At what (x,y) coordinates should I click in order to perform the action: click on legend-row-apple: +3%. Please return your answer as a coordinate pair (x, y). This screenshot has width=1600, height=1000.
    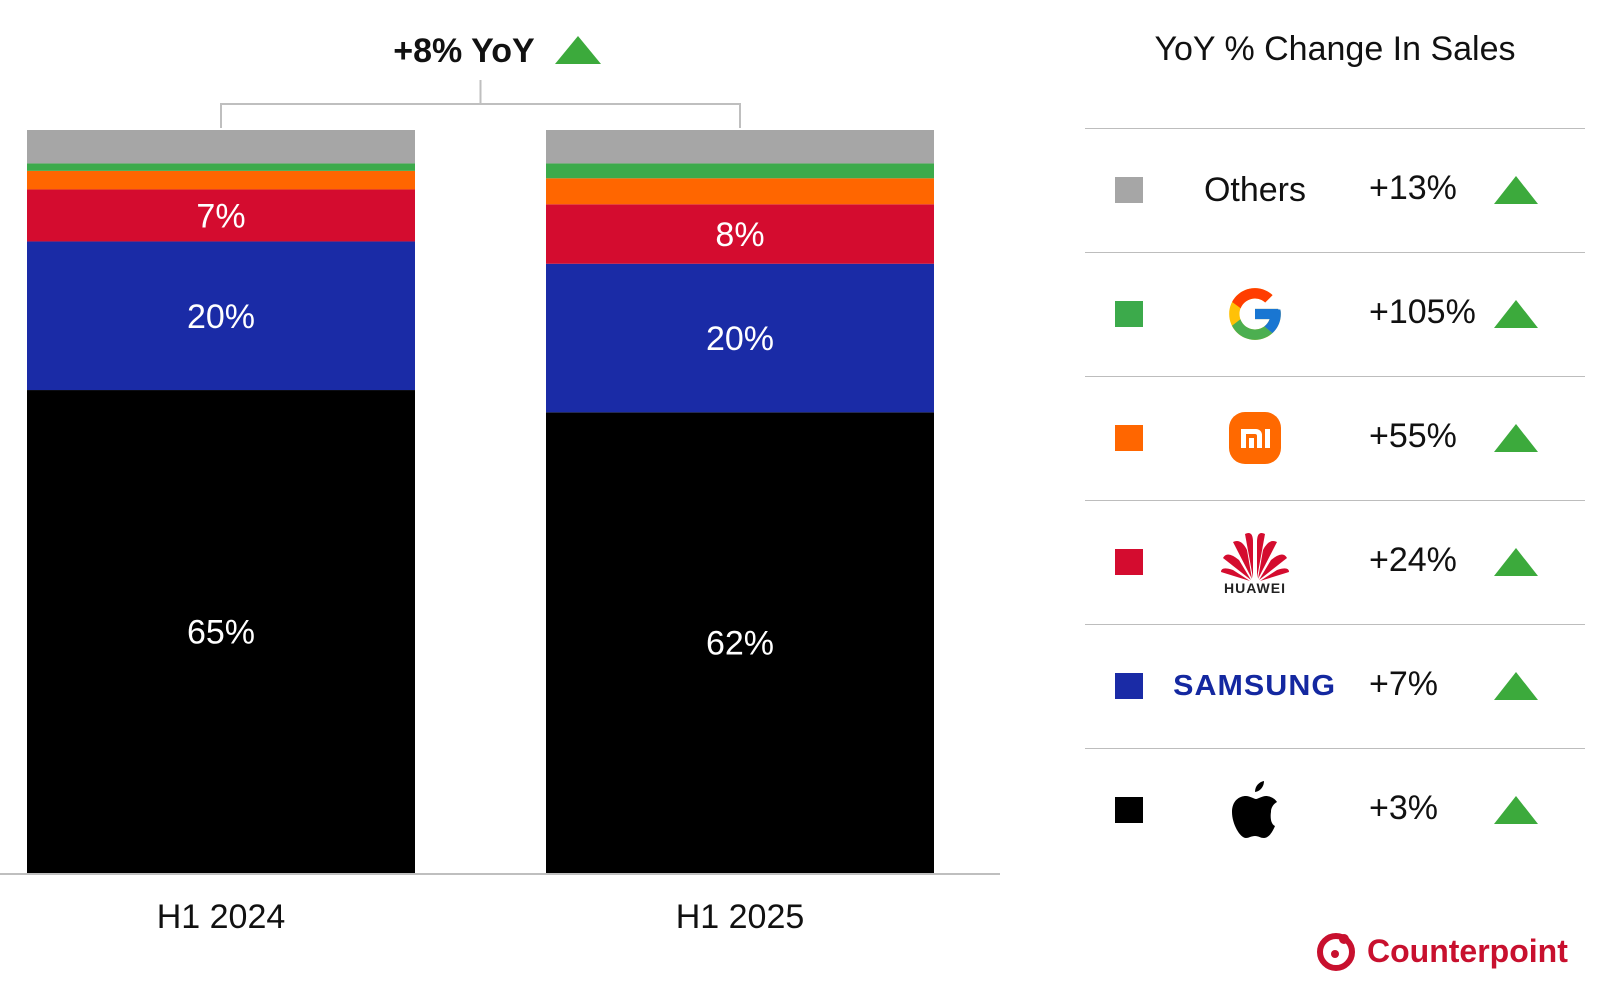
    Looking at the image, I should click on (1335, 810).